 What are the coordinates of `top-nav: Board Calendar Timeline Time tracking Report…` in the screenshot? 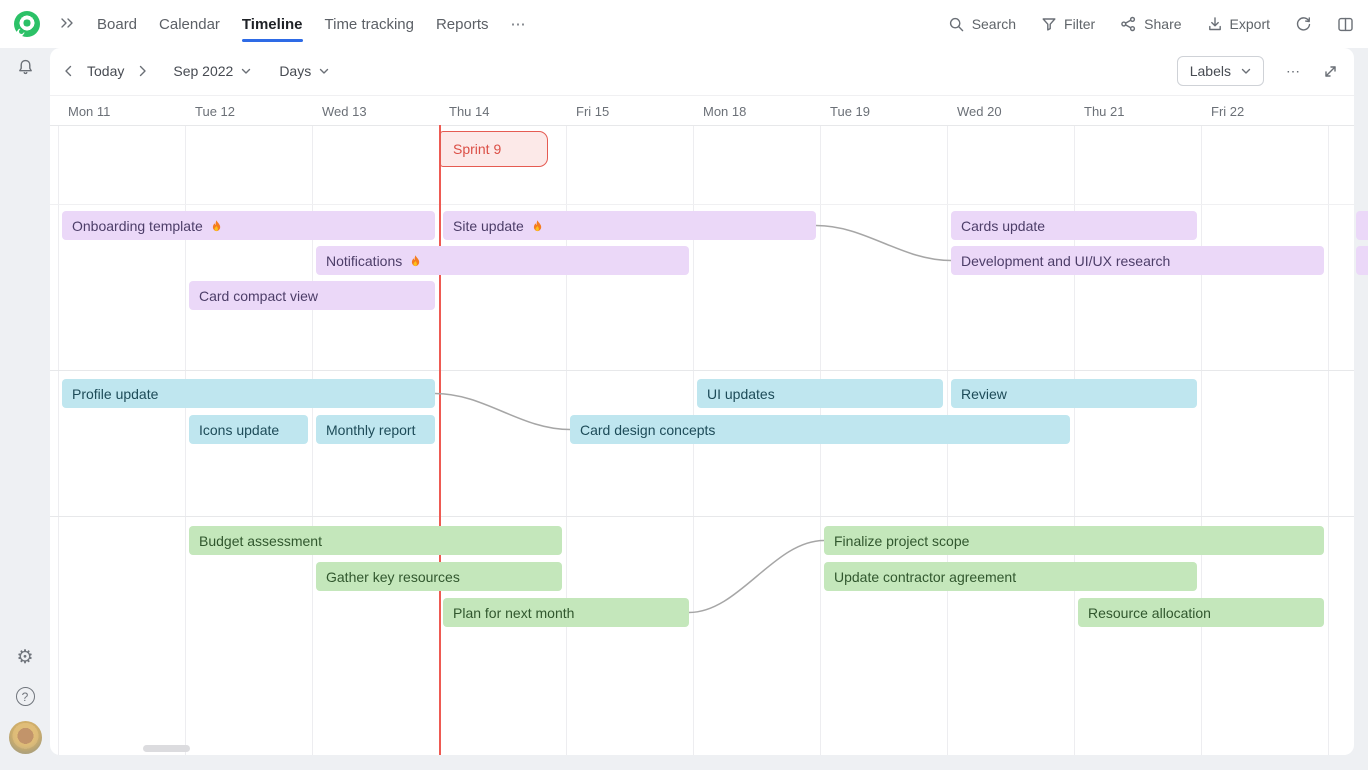 It's located at (684, 24).